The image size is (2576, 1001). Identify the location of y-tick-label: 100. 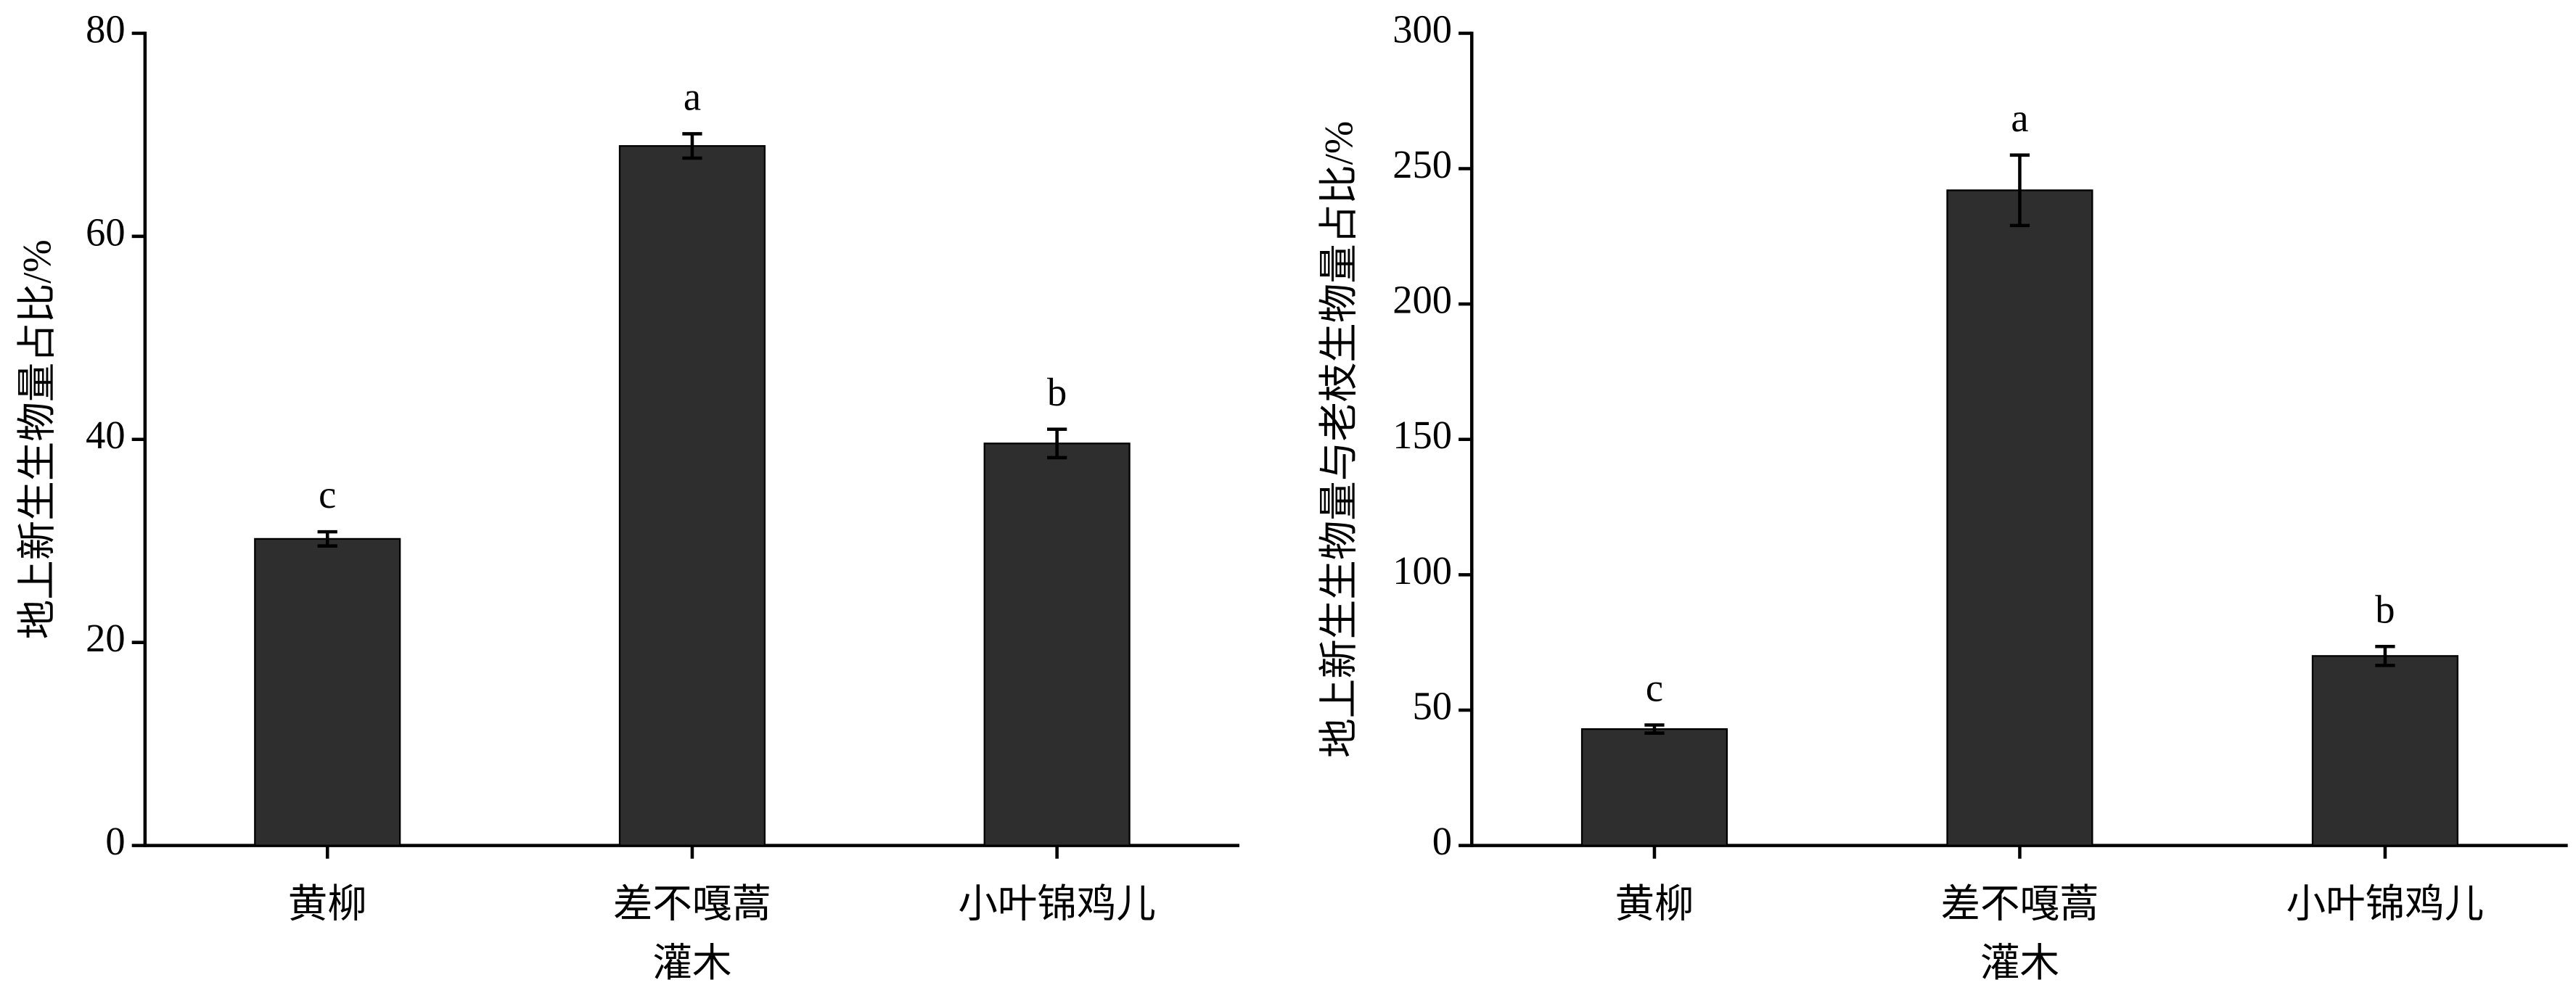
(1422, 570).